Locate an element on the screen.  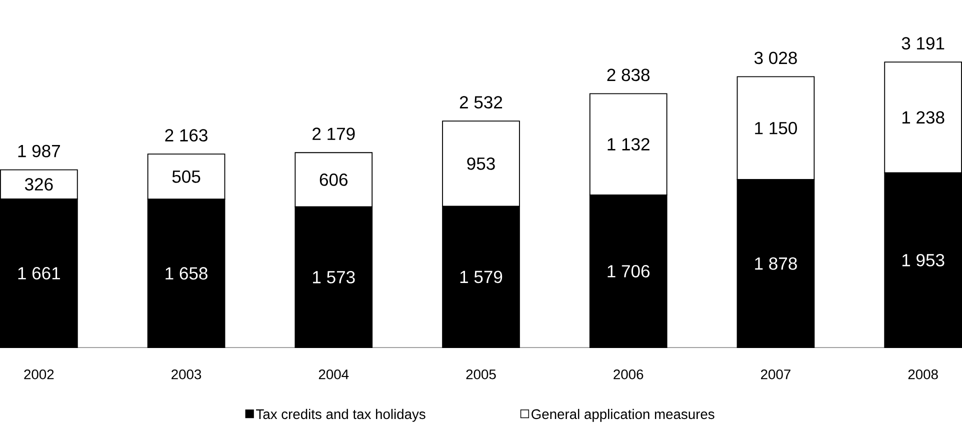
x-tick-label: 2007 is located at coordinates (775, 374).